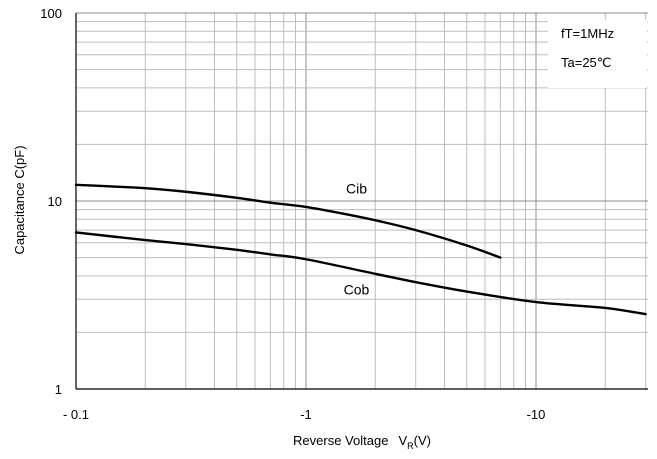 This screenshot has height=459, width=657. Describe the element at coordinates (402, 440) in the screenshot. I see `x-axis-title-symbol: V` at that location.